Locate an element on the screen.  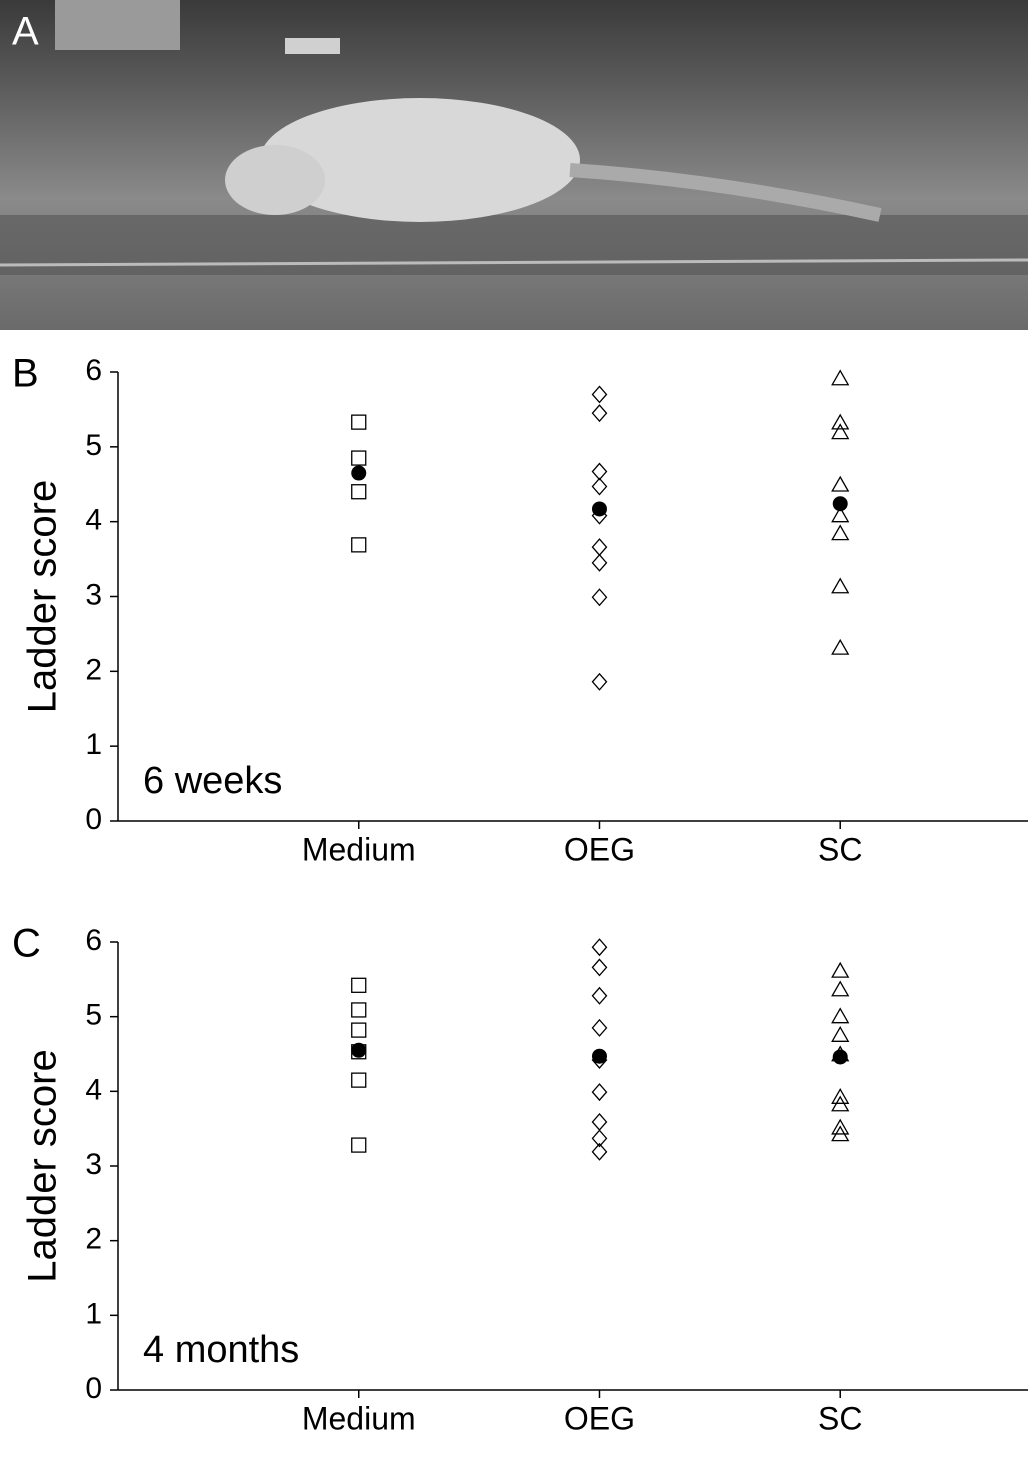
panel-label: A is located at coordinates (25, 32).